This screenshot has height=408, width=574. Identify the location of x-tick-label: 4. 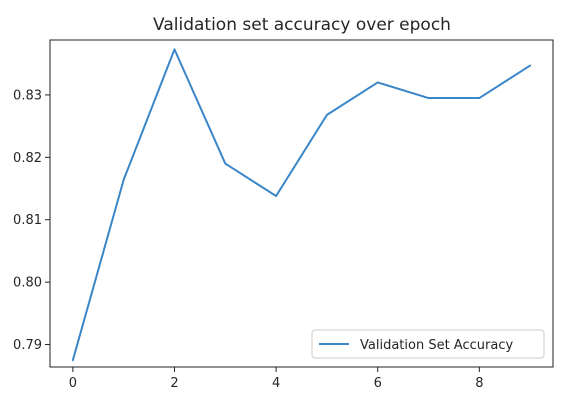
(276, 383).